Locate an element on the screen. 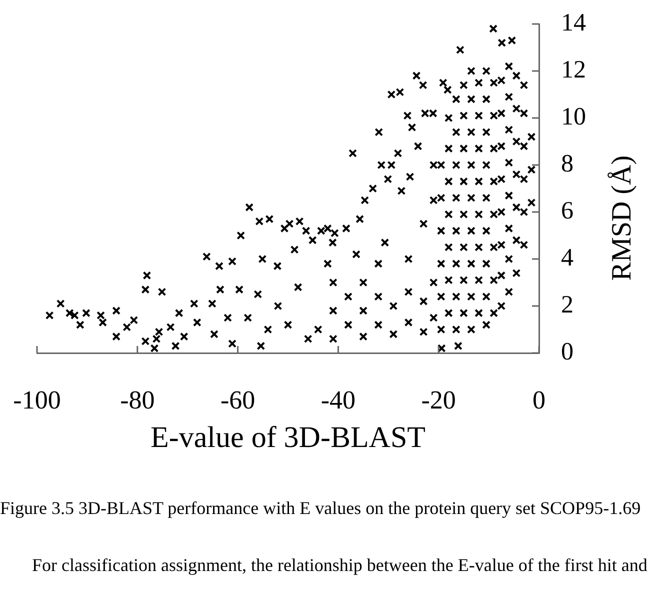  x-tick-label: -20 is located at coordinates (438, 399).